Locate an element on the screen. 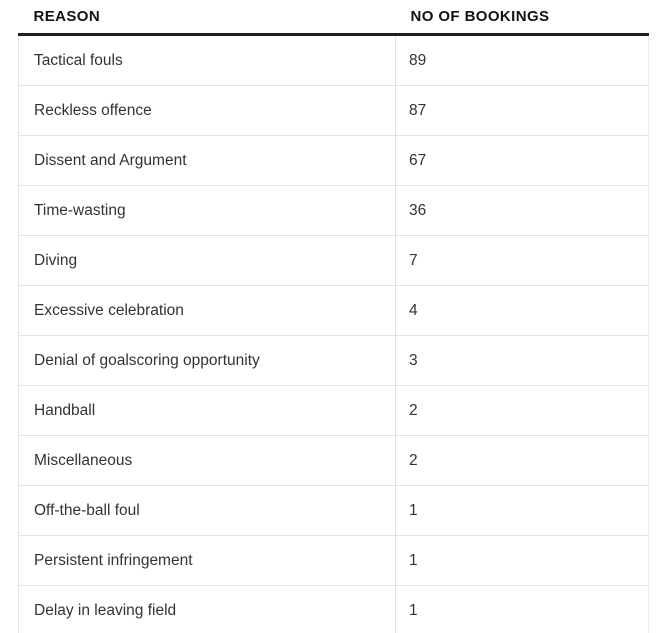  table-row: Dissent and Argument 67 is located at coordinates (333, 160).